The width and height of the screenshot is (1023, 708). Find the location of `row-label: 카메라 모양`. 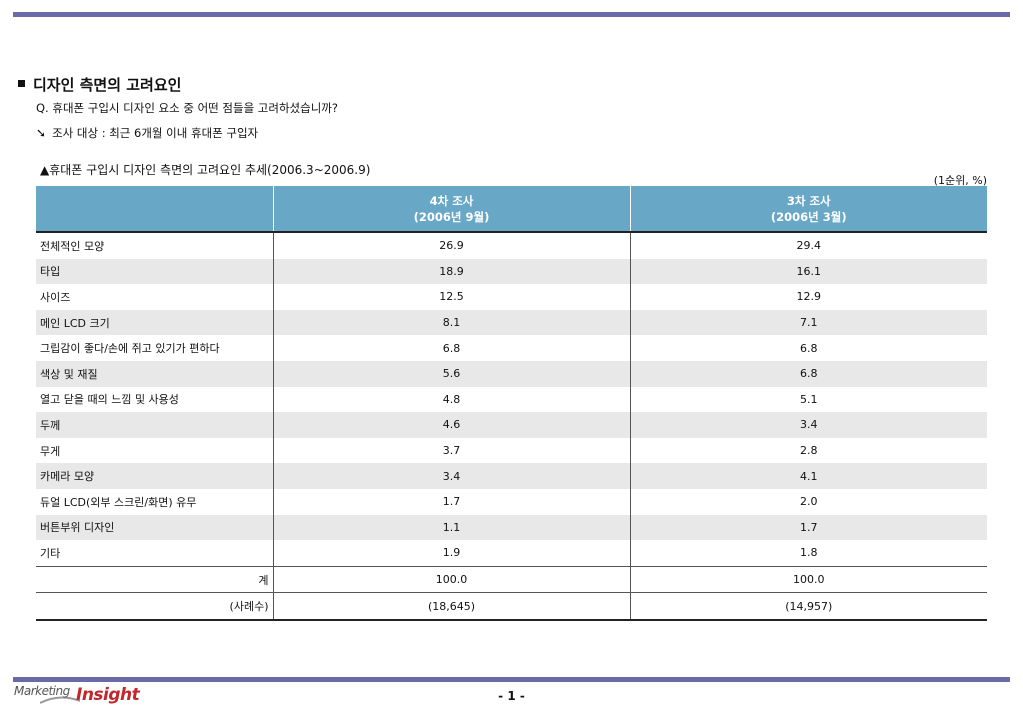

row-label: 카메라 모양 is located at coordinates (154, 476).